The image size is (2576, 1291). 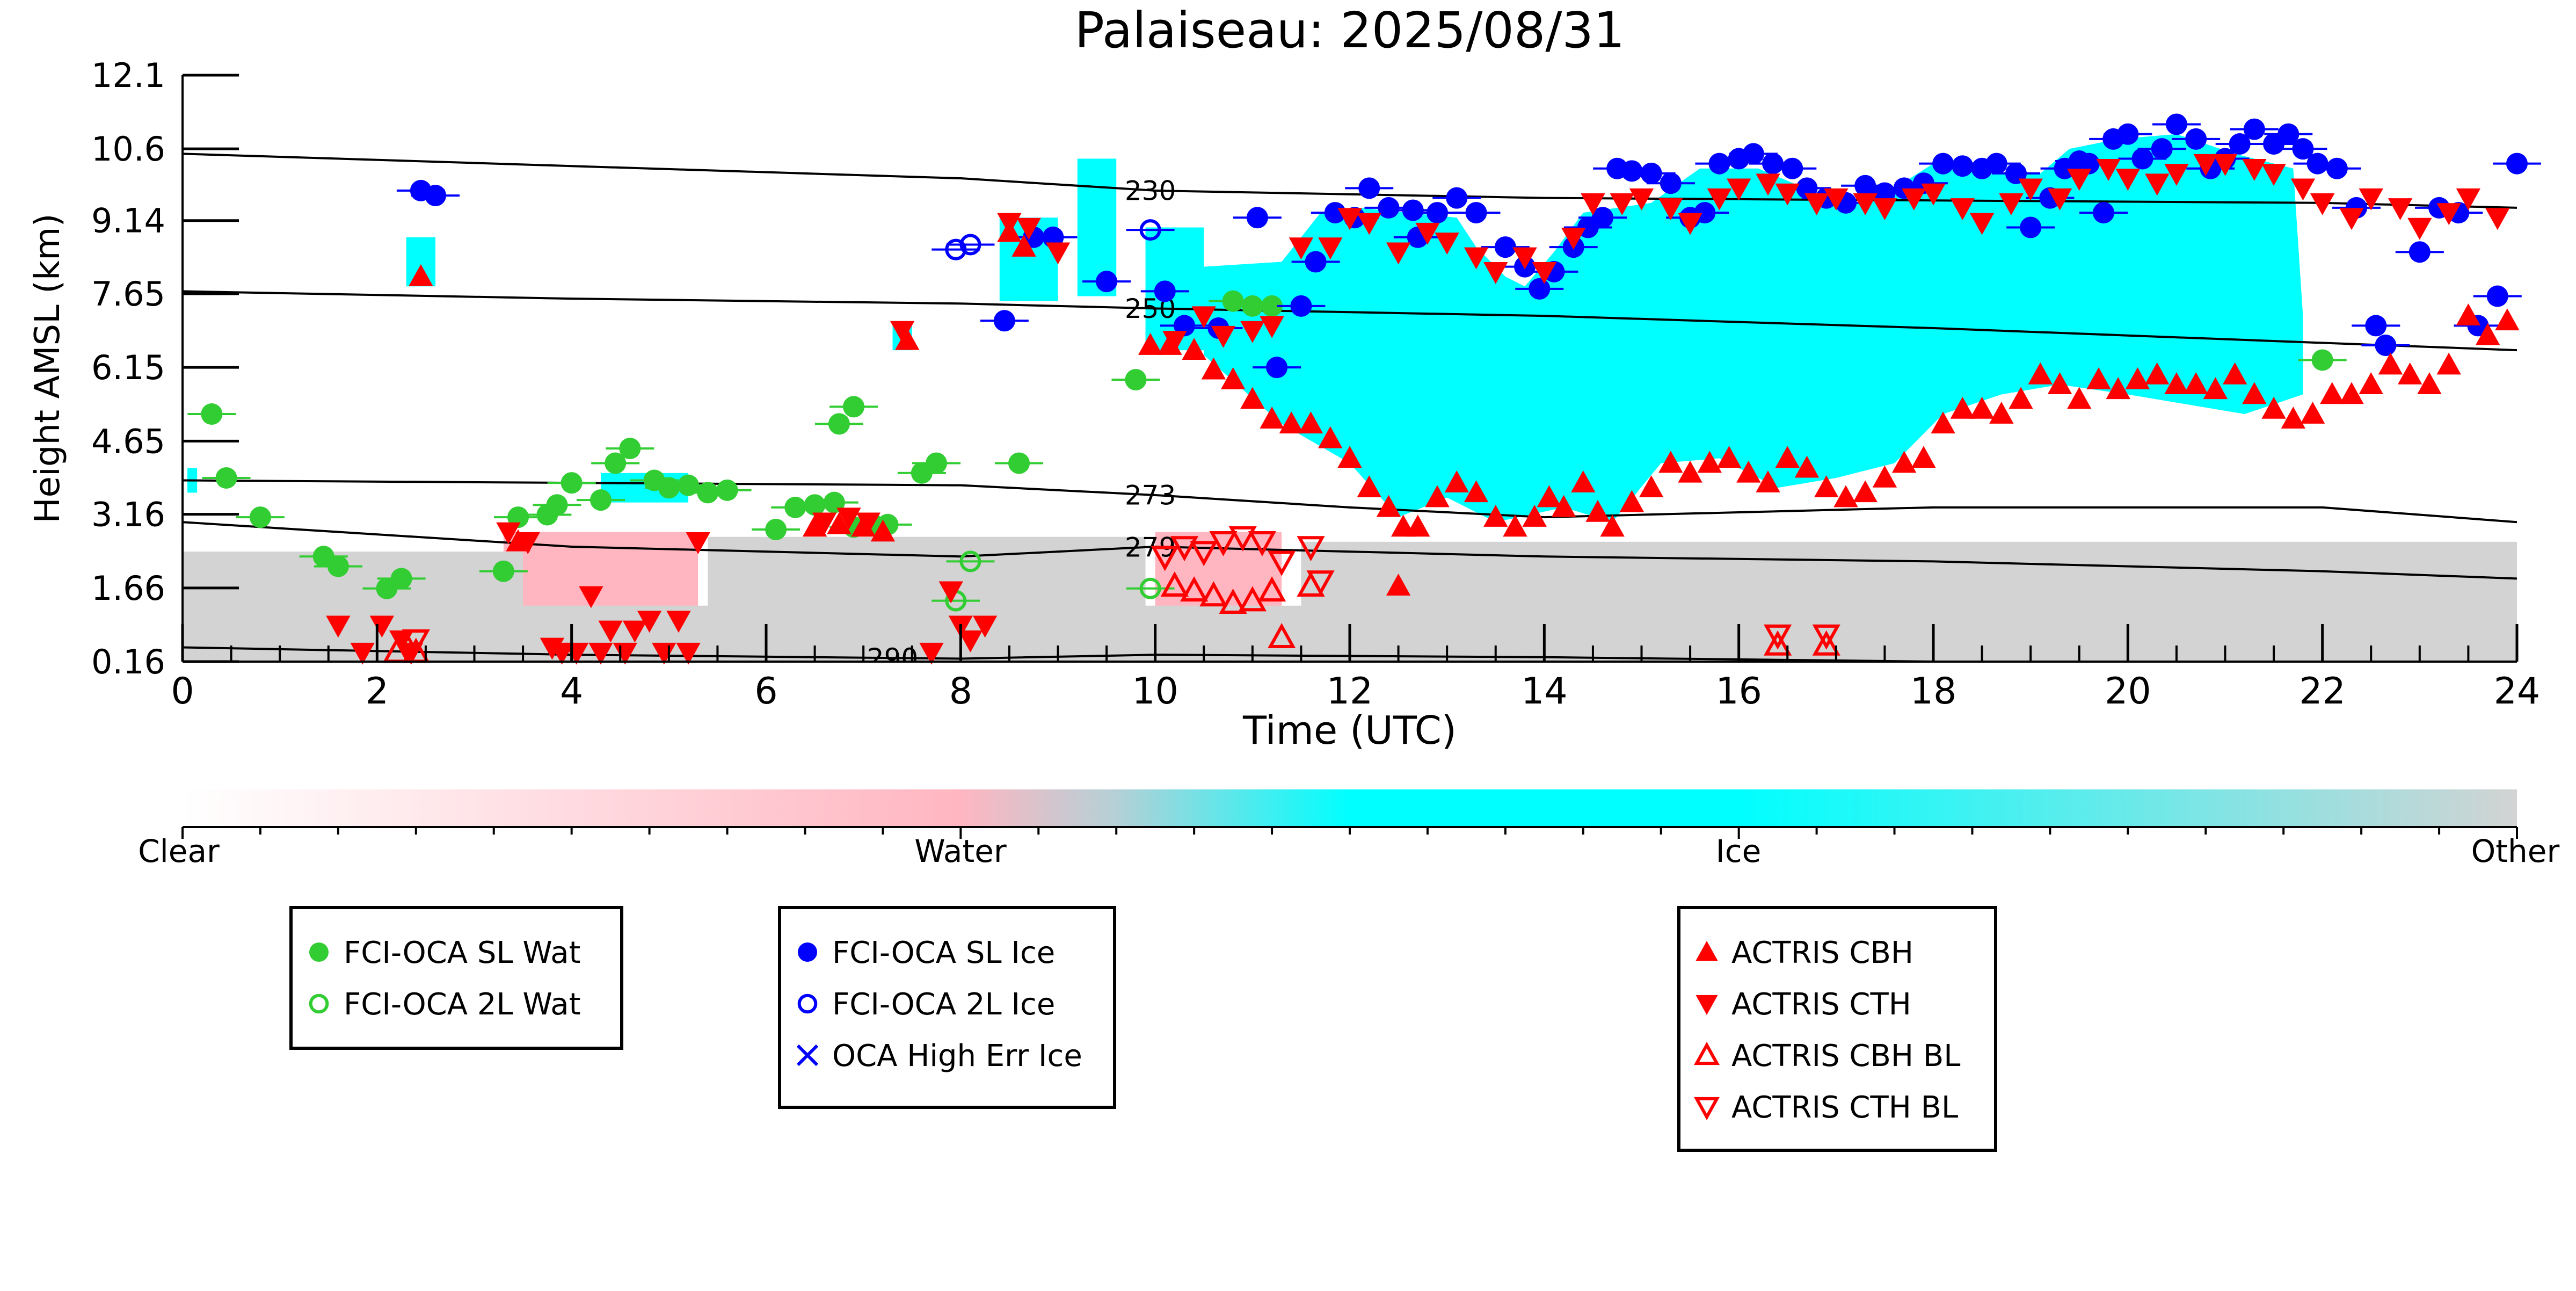 What do you see at coordinates (1349, 730) in the screenshot?
I see `x-axis-label: Time (UTC)` at bounding box center [1349, 730].